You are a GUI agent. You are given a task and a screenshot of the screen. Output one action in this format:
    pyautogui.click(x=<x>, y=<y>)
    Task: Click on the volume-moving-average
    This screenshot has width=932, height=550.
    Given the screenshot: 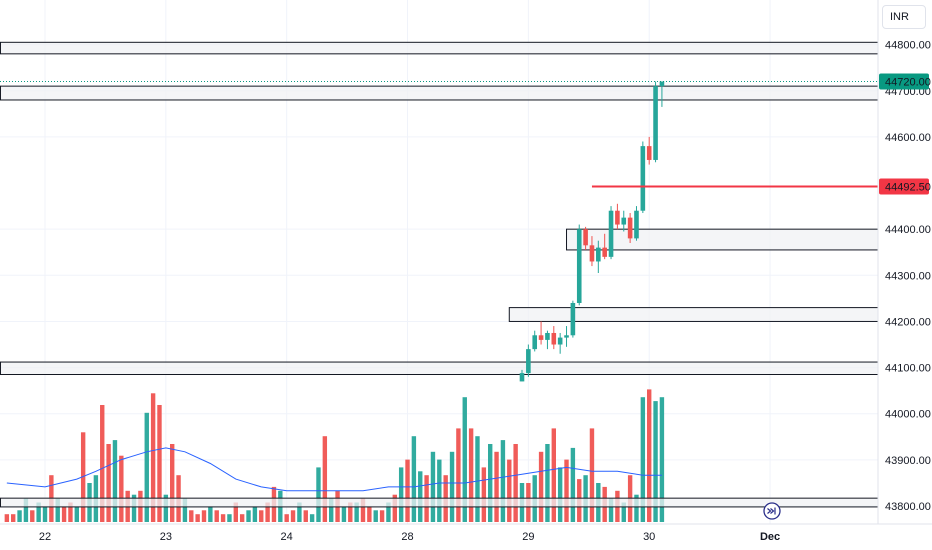 What is the action you would take?
    pyautogui.click(x=334, y=469)
    